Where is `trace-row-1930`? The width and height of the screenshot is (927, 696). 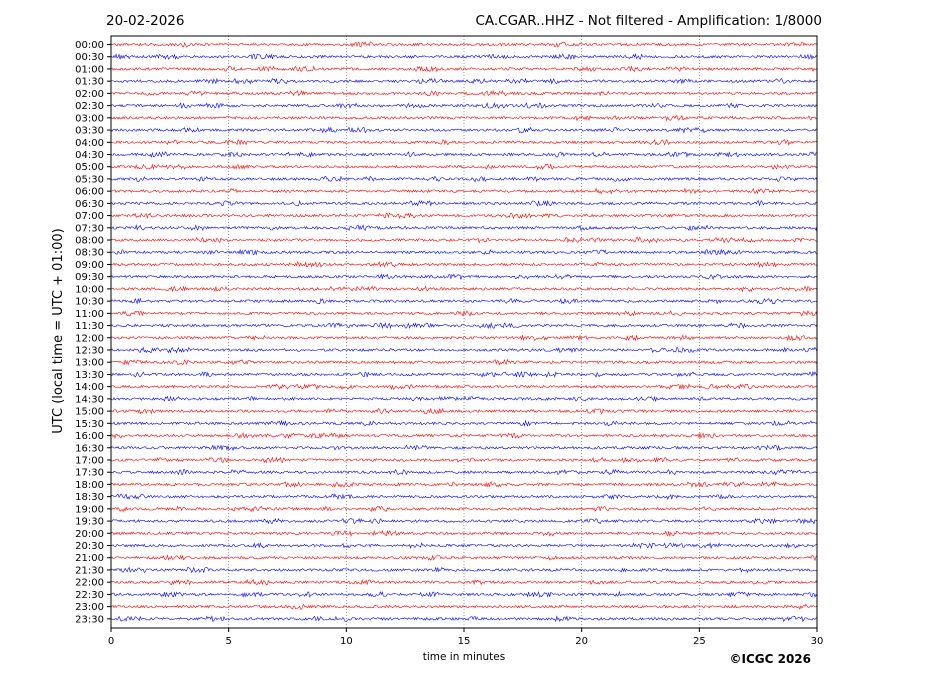
trace-row-1930 is located at coordinates (464, 521).